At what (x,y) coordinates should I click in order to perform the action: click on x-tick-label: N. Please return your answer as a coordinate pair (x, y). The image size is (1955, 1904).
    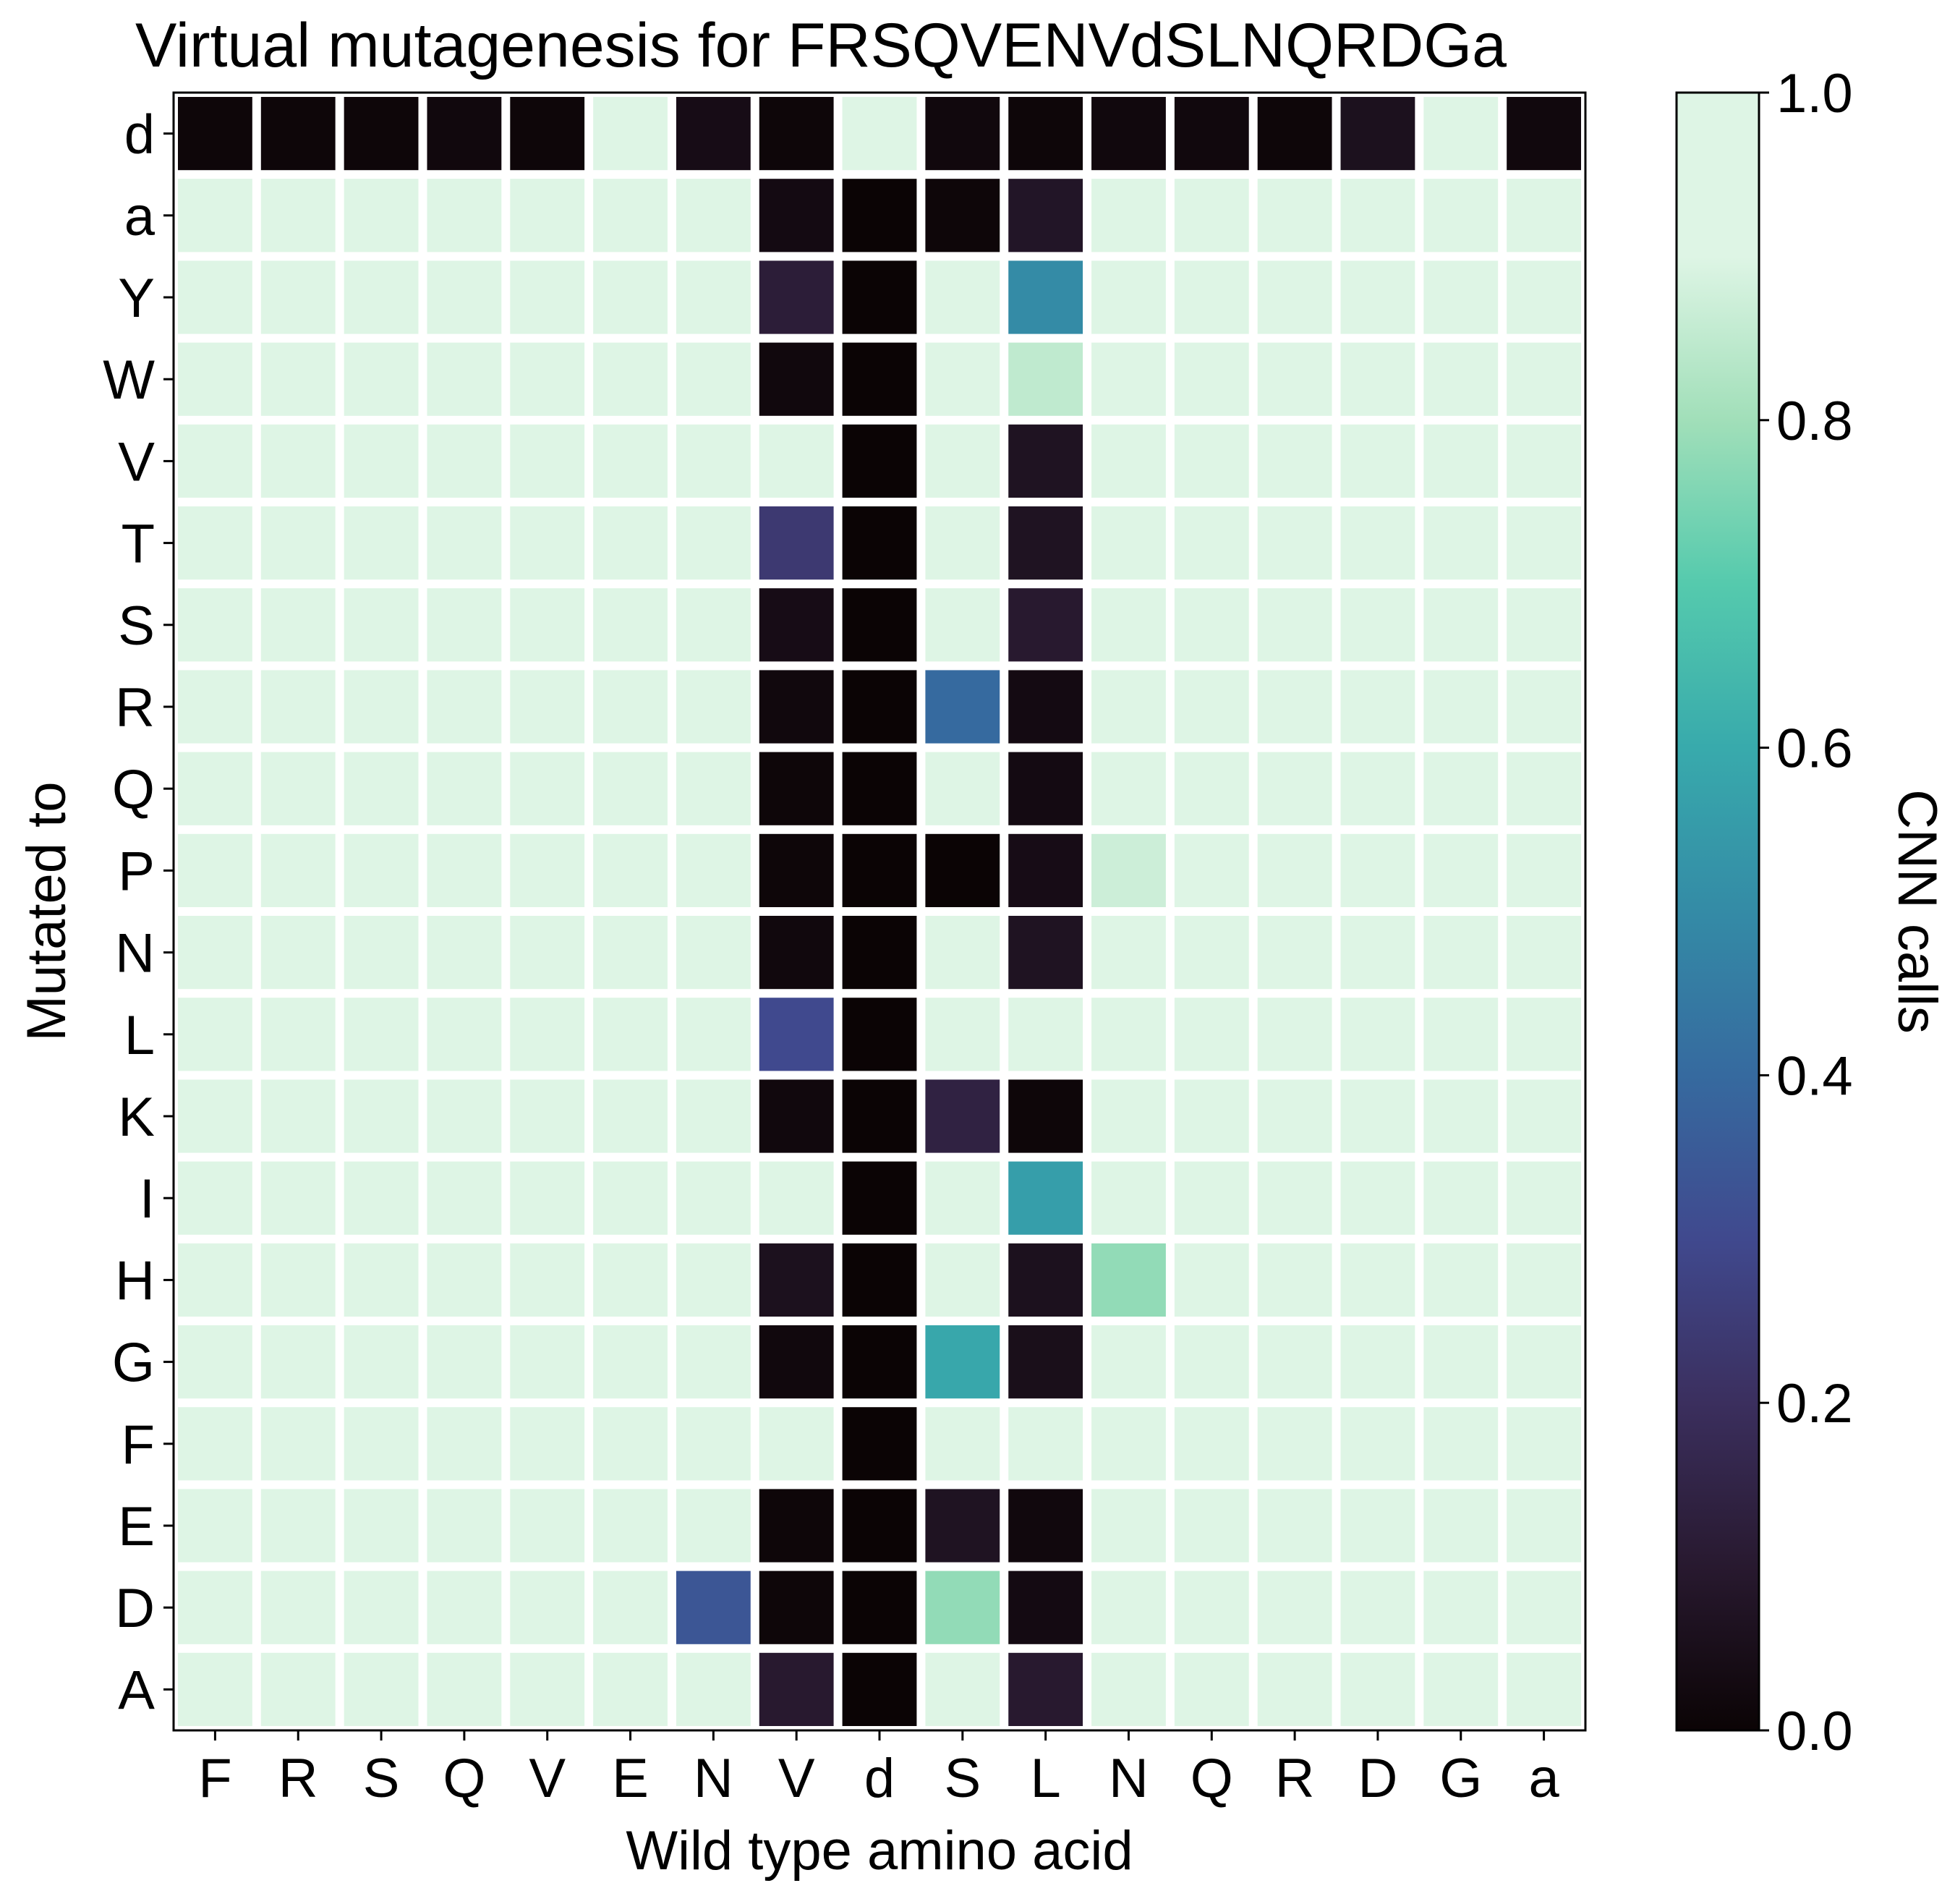
    Looking at the image, I should click on (1129, 1778).